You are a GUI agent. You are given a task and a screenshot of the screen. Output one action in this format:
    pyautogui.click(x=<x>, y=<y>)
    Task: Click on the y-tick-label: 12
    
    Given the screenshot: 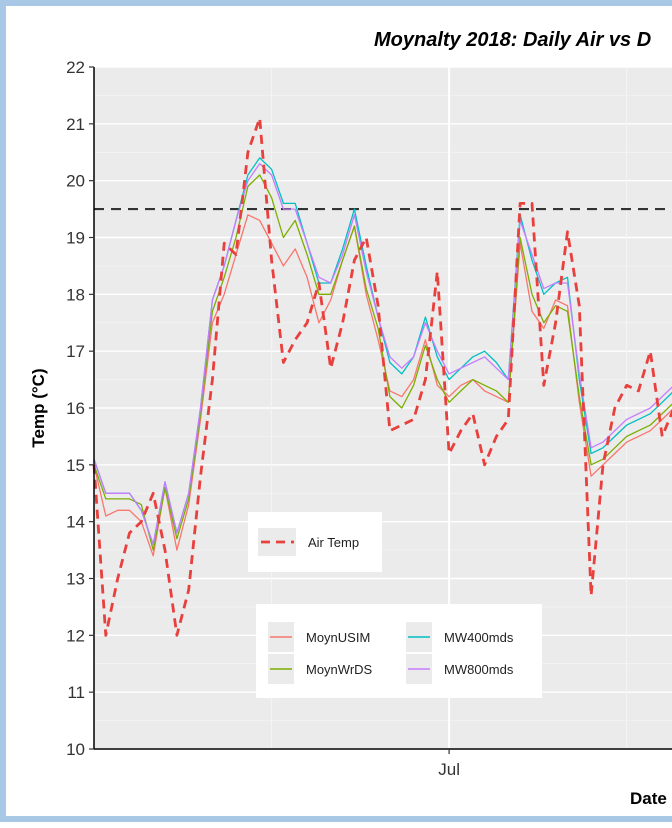 What is the action you would take?
    pyautogui.click(x=75, y=635)
    